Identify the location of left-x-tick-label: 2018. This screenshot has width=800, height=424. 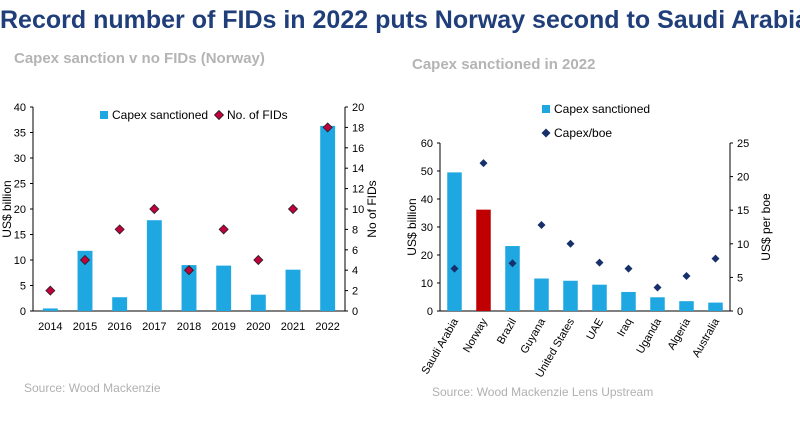
(189, 327).